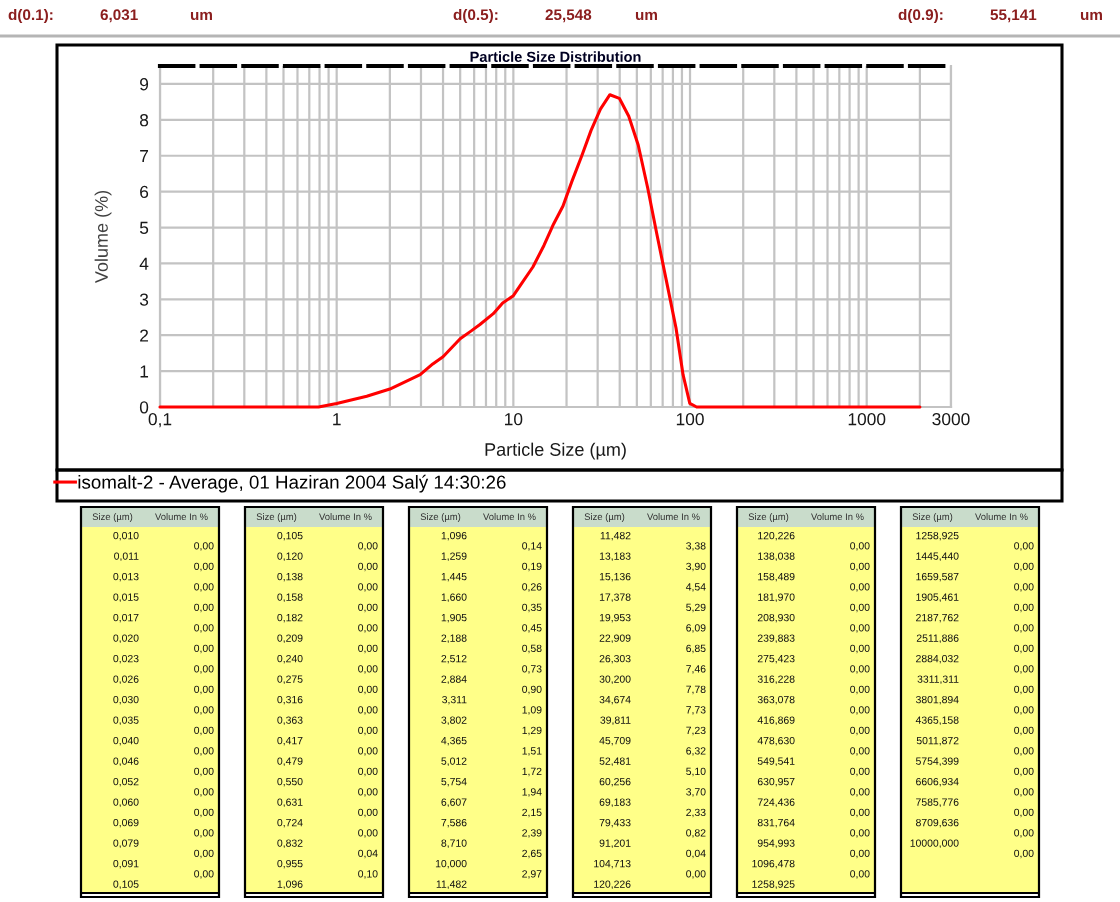  What do you see at coordinates (937, 659) in the screenshot?
I see `category-label: 2884,032` at bounding box center [937, 659].